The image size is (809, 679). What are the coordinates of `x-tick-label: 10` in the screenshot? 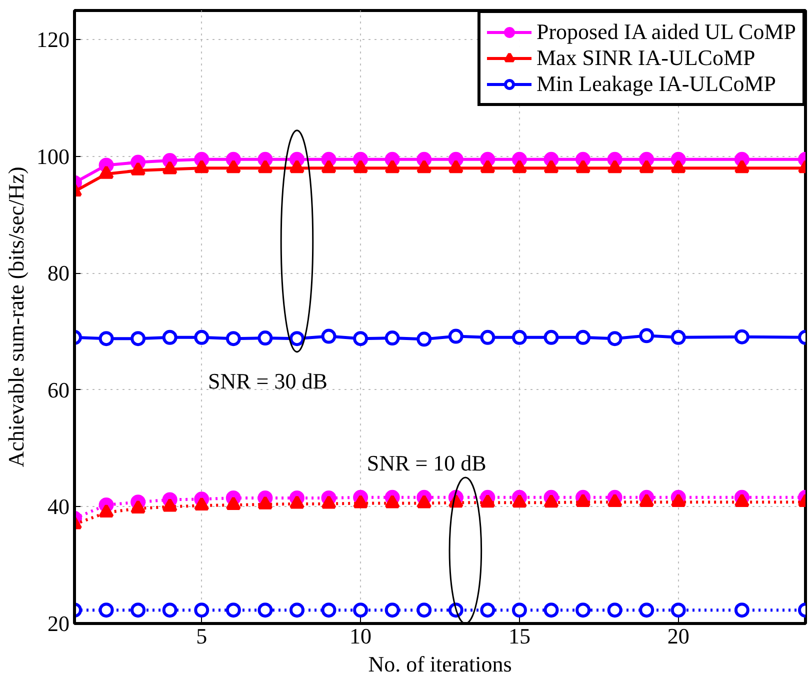 It's located at (361, 636).